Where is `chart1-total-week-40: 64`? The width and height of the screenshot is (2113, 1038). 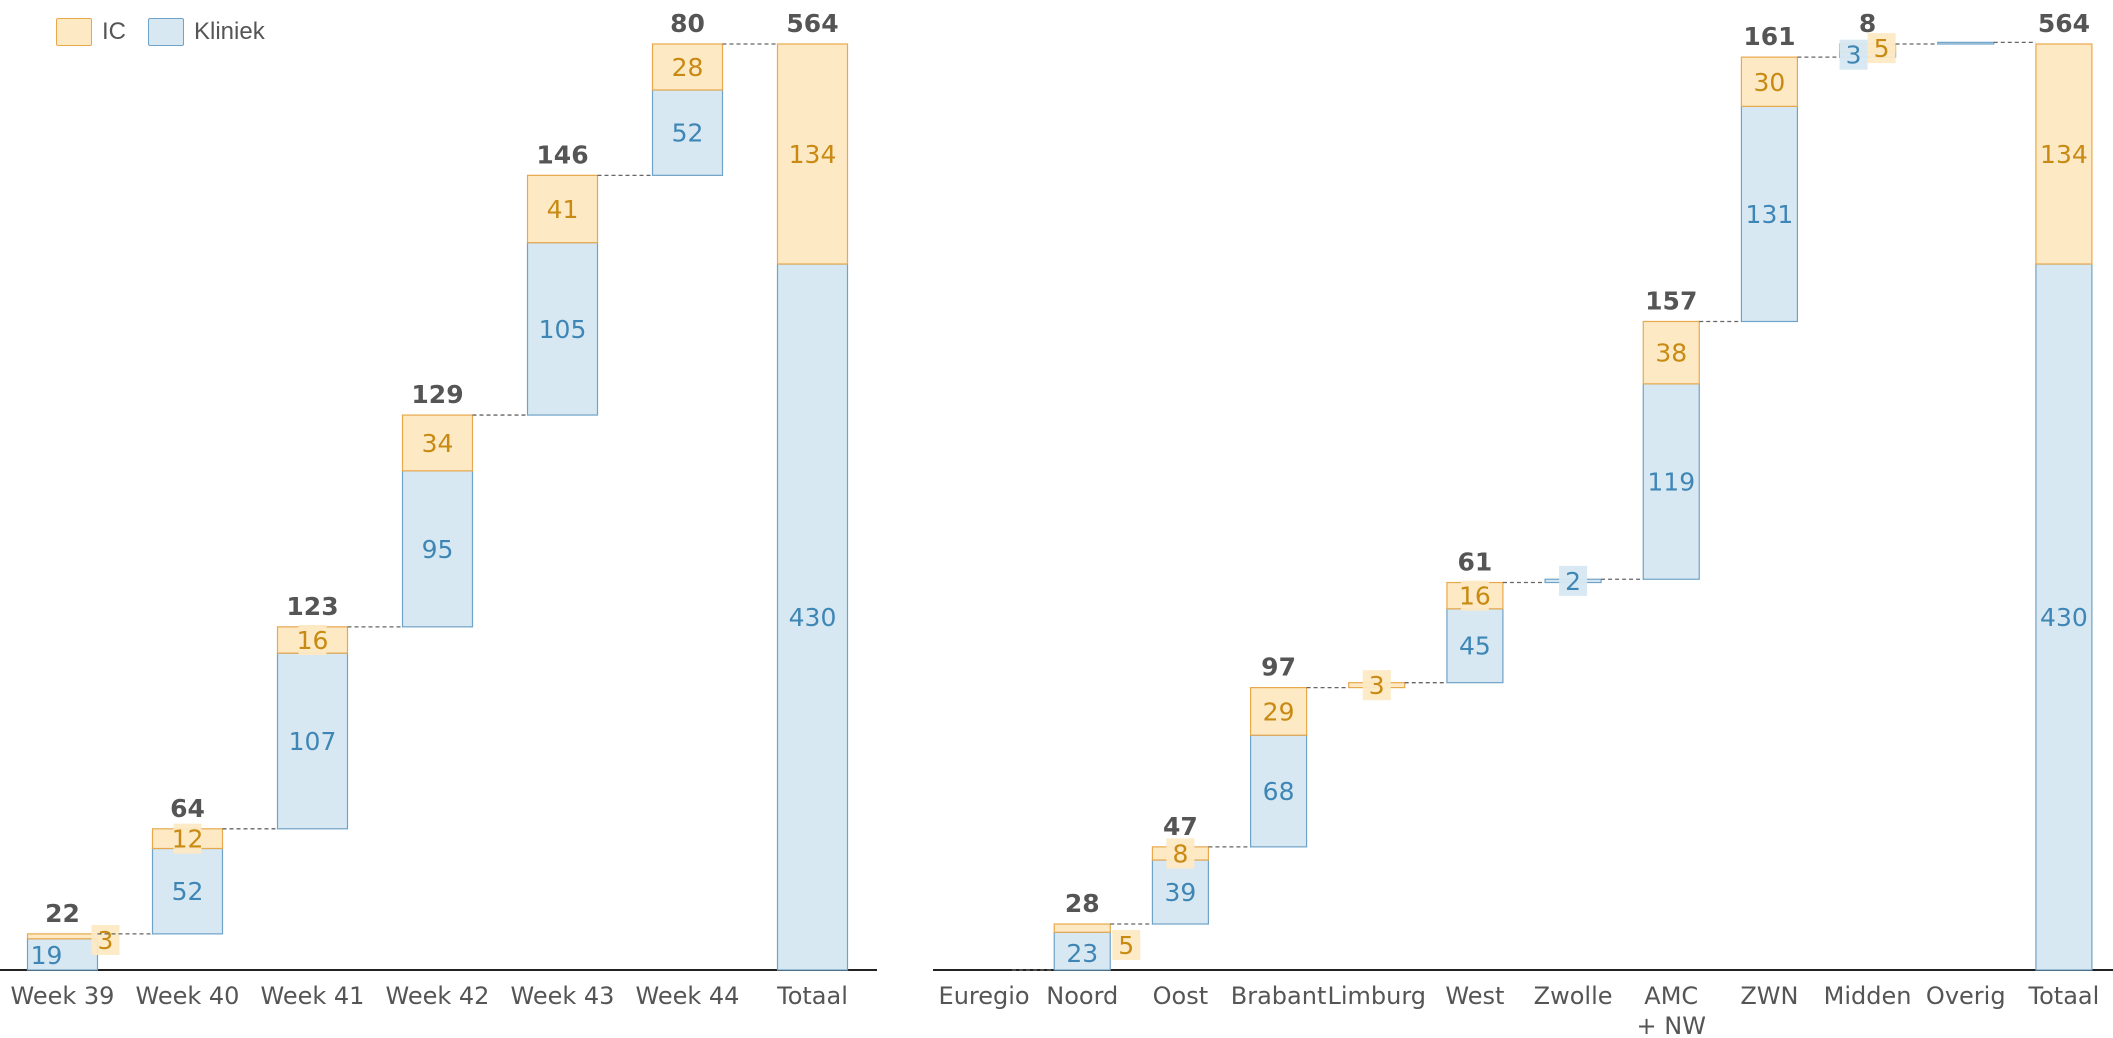
chart1-total-week-40: 64 is located at coordinates (187, 808).